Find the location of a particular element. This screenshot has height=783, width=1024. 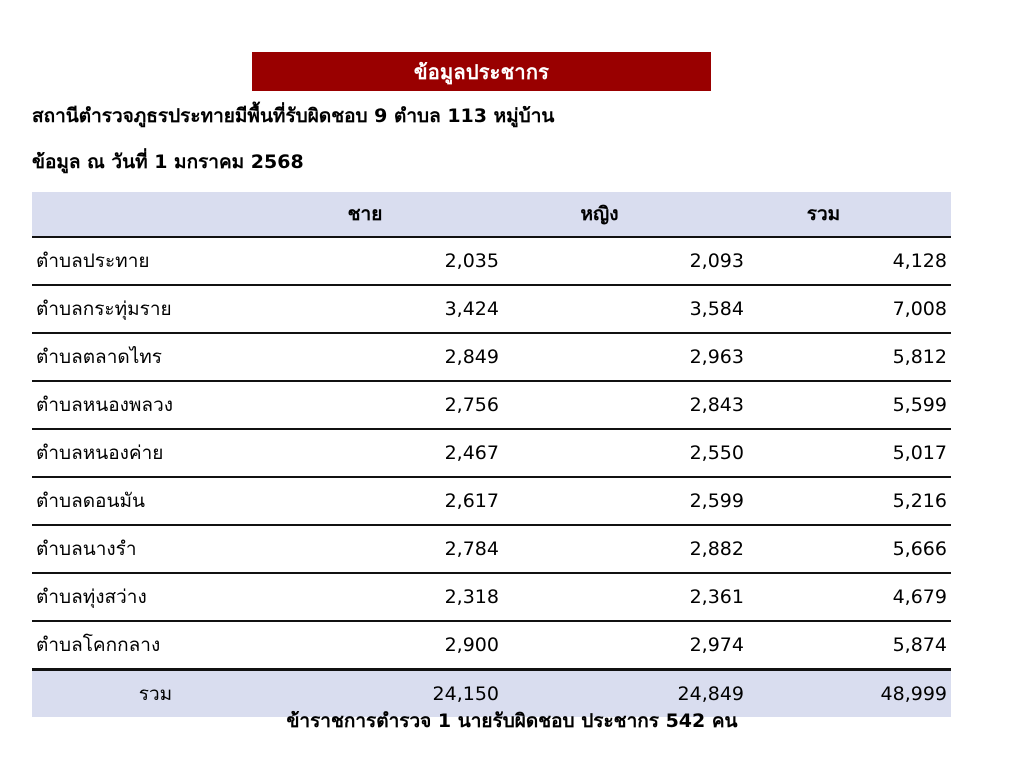

cell-male-count: 2,035 is located at coordinates (391, 261).